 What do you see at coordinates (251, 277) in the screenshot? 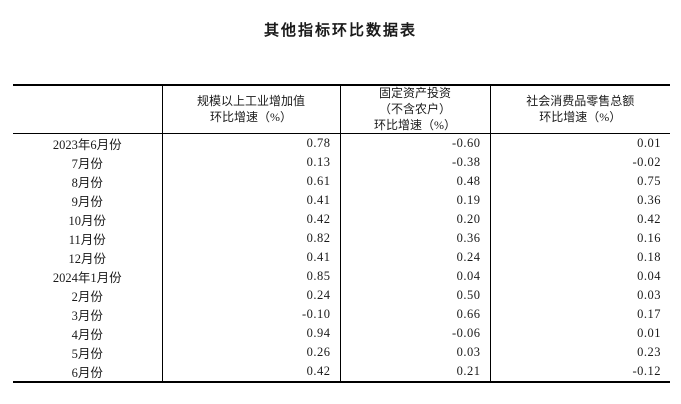
I see `value-cell: 0.85` at bounding box center [251, 277].